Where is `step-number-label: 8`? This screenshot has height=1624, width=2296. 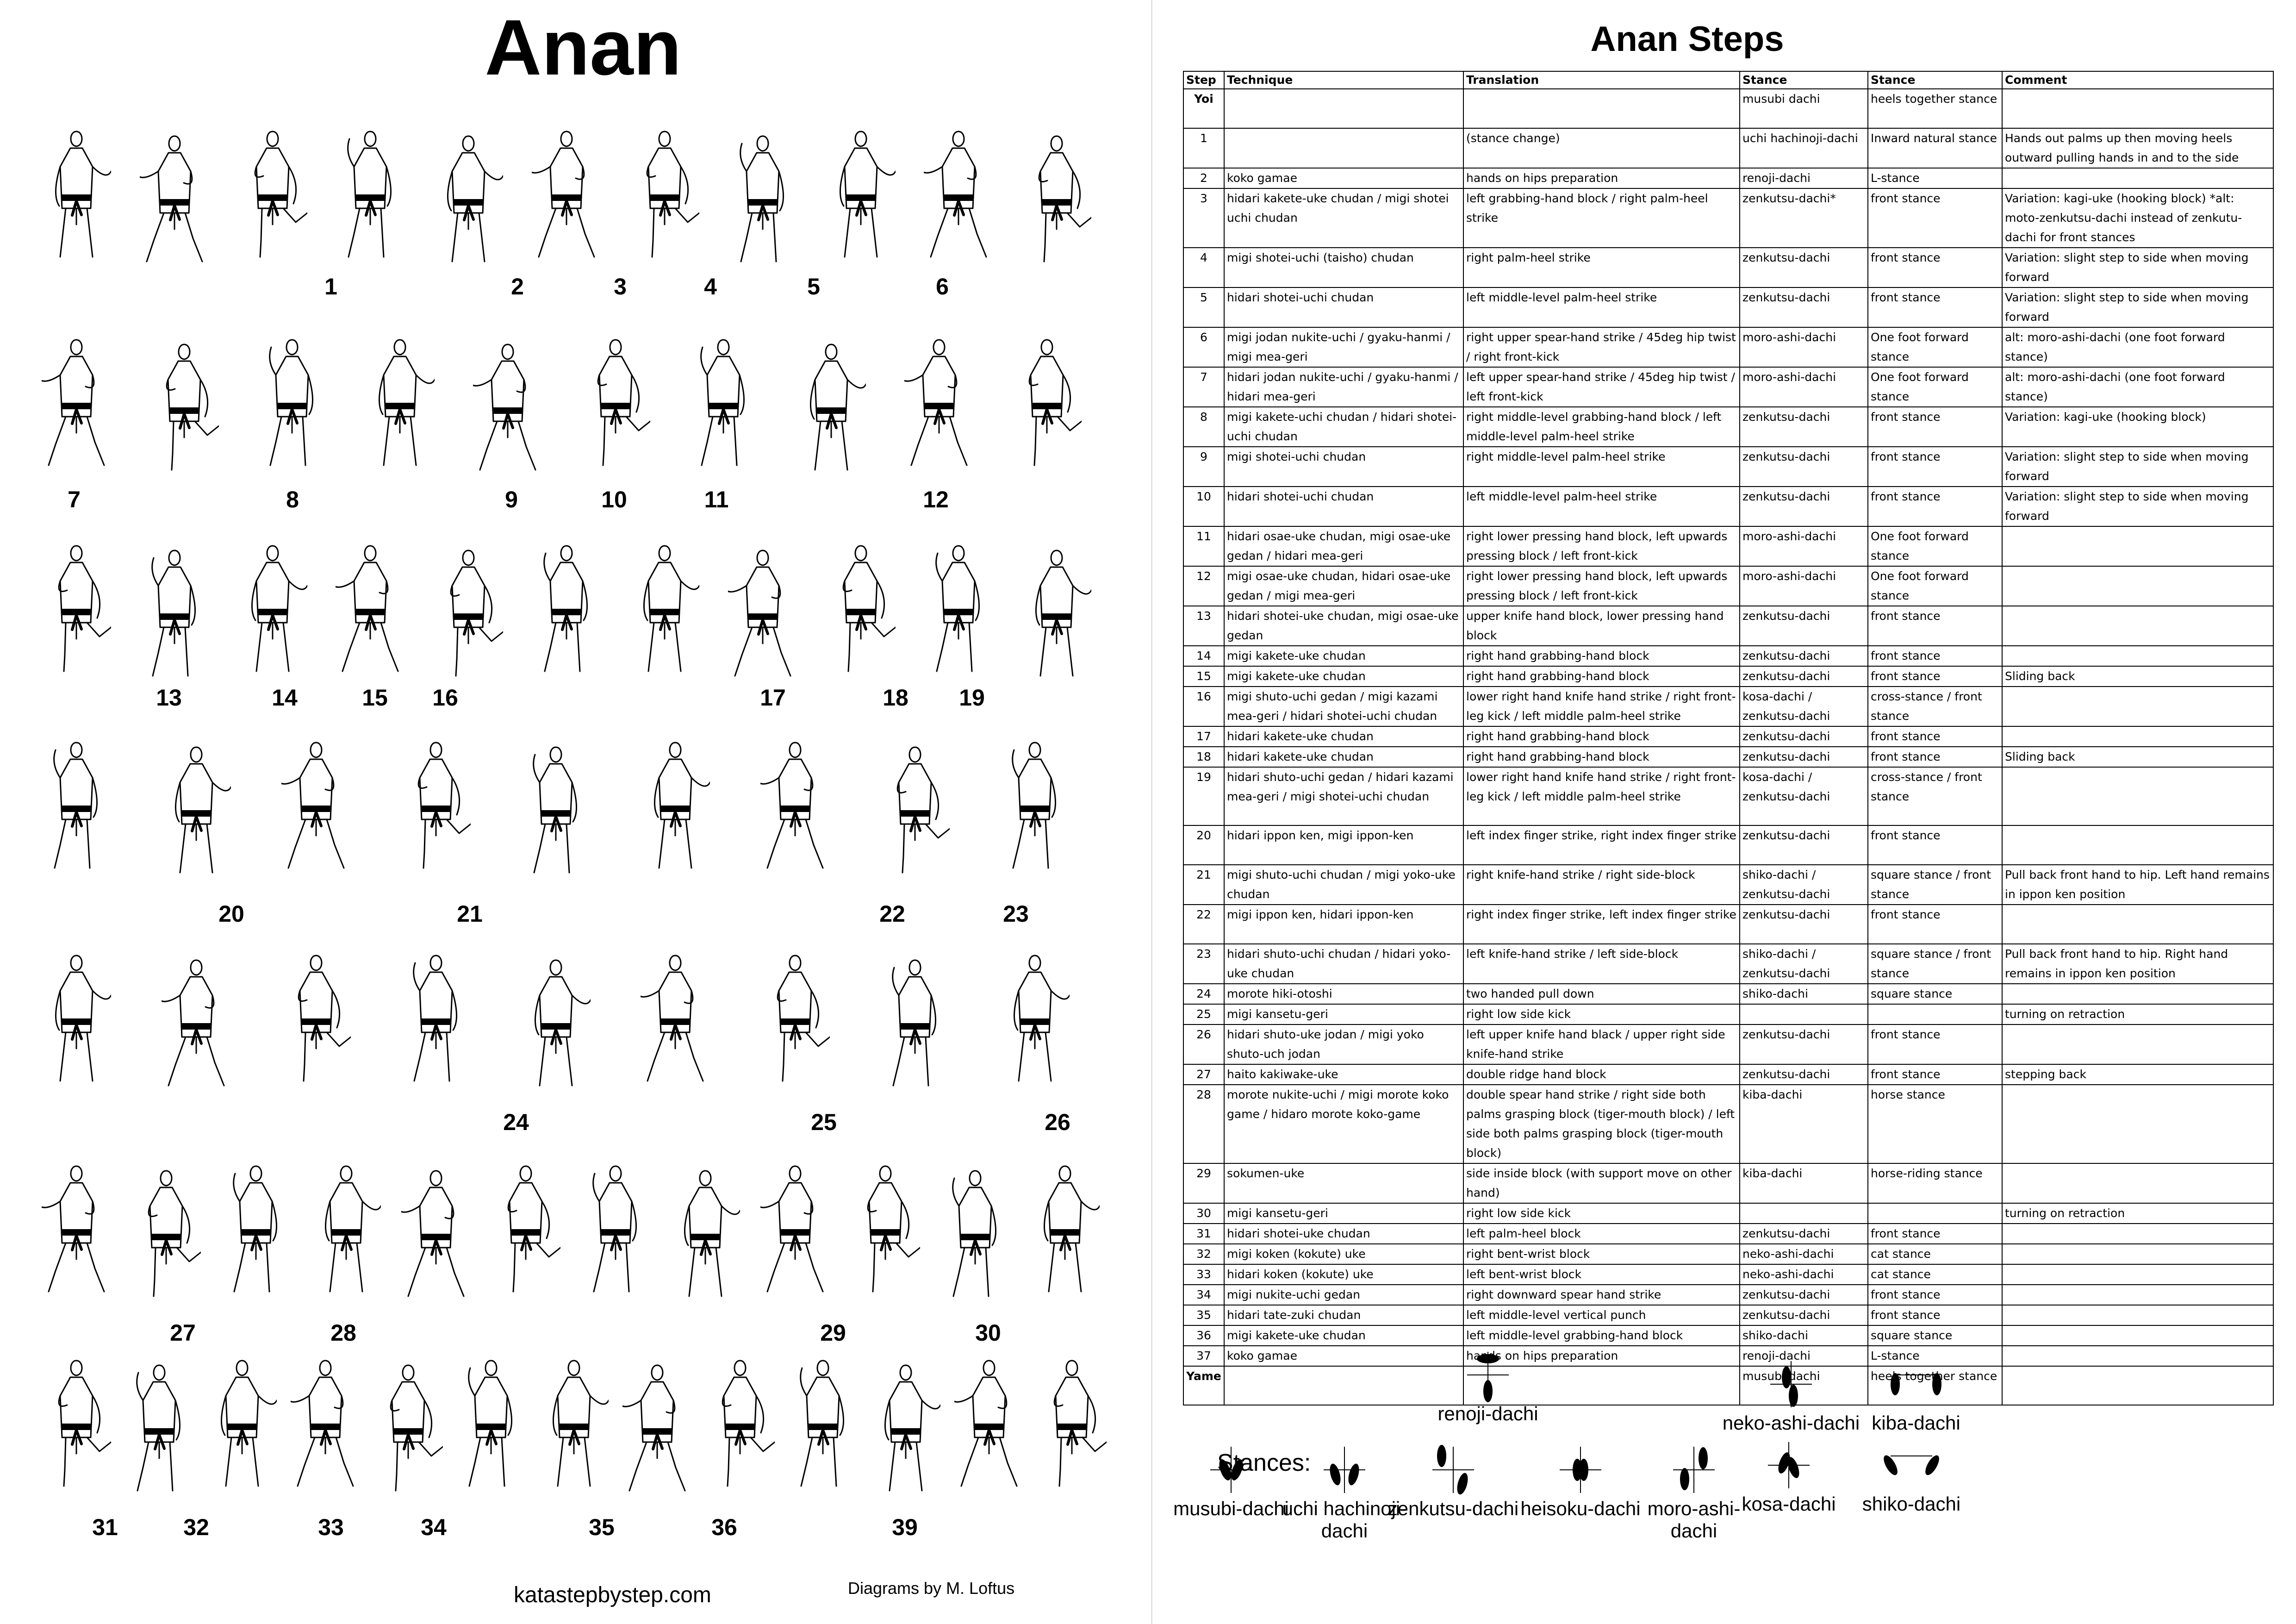 step-number-label: 8 is located at coordinates (292, 499).